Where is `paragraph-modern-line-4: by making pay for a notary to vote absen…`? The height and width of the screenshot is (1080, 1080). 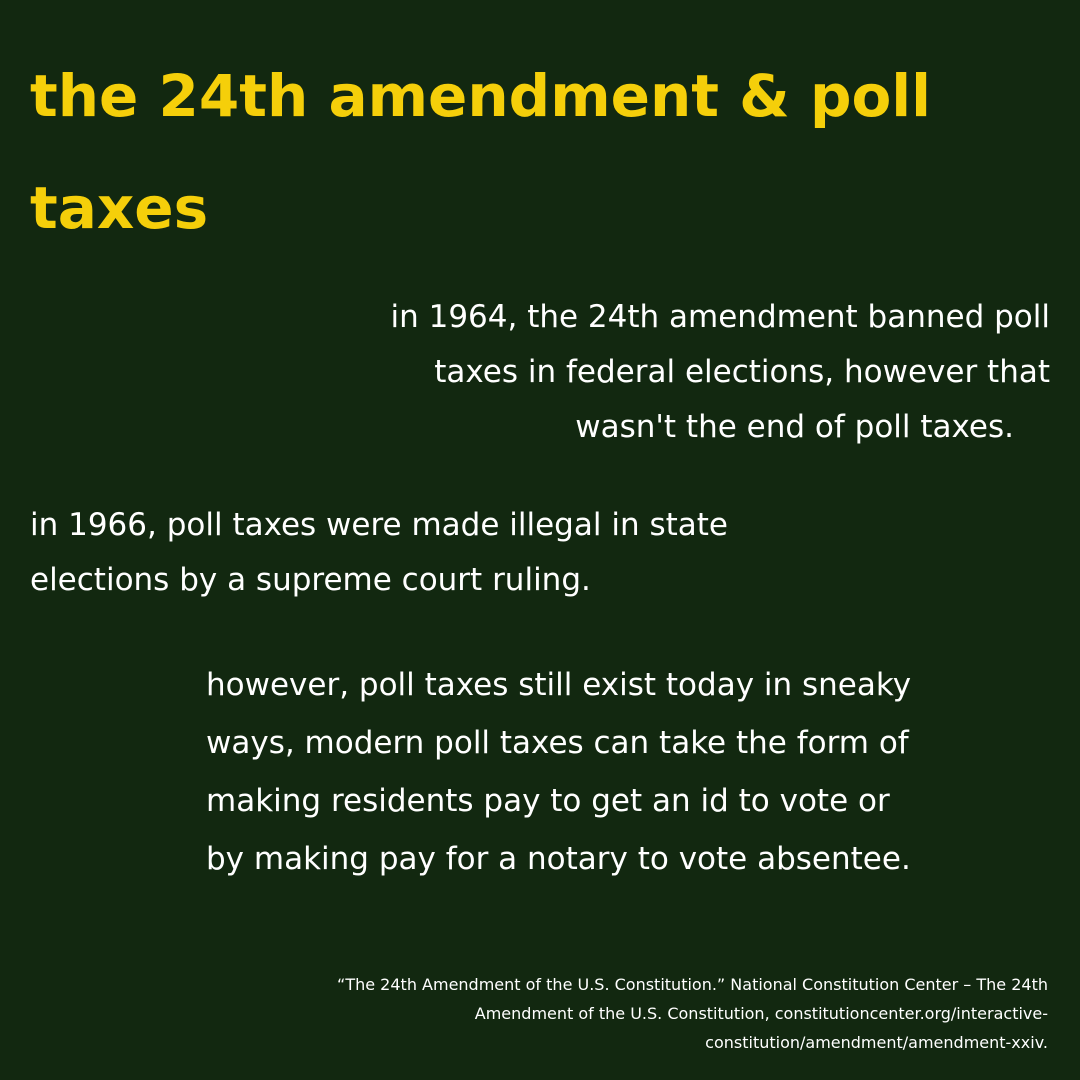 paragraph-modern-line-4: by making pay for a notary to vote absen… is located at coordinates (558, 859).